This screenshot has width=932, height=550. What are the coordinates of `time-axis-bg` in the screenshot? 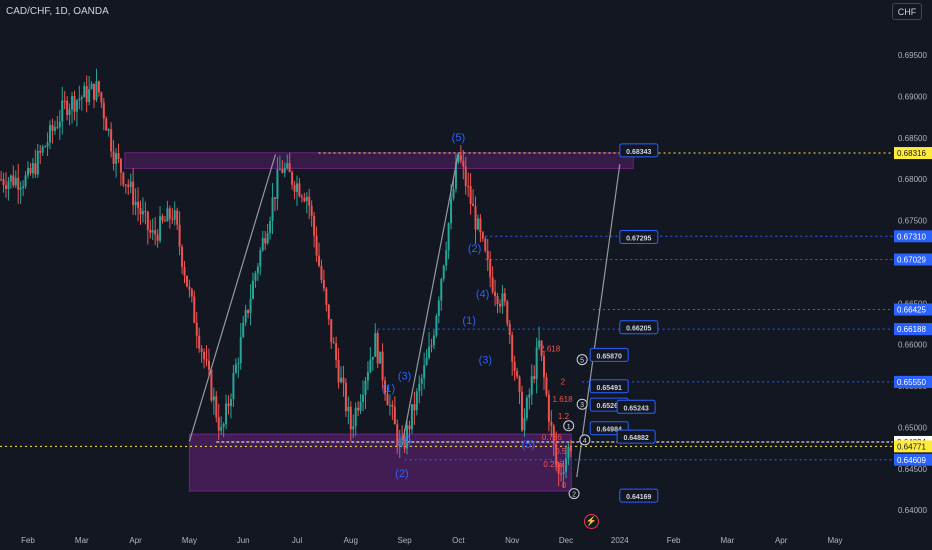 It's located at (466, 540).